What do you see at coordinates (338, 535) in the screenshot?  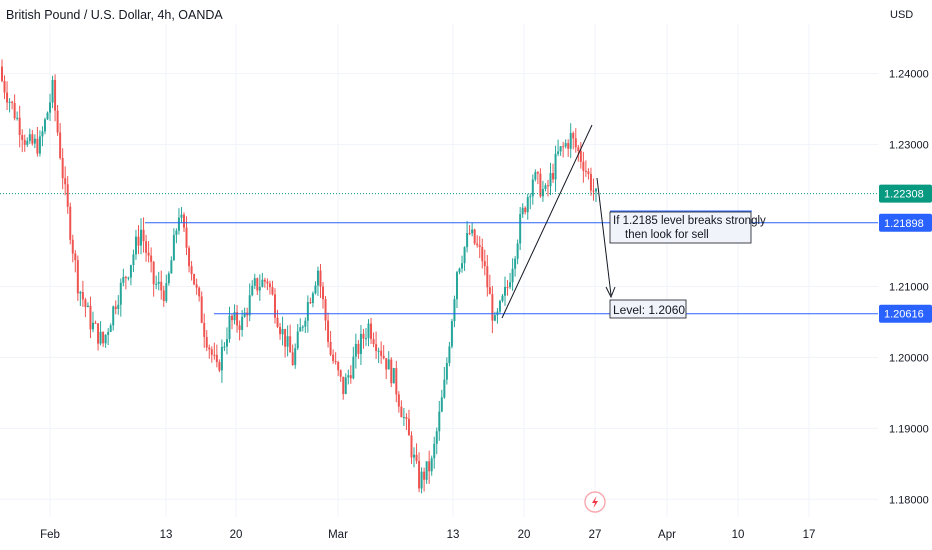 I see `time-tick-label: Mar` at bounding box center [338, 535].